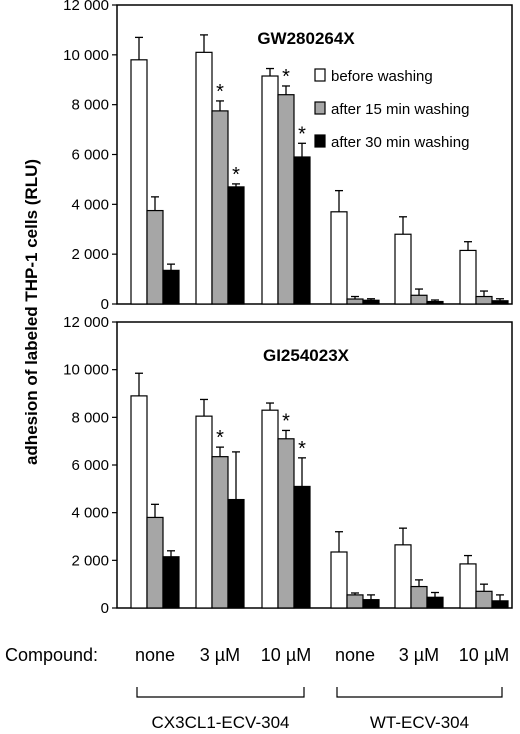  Describe the element at coordinates (322, 655) in the screenshot. I see `x-category-labels: none 3 µM 10 µM none 3 µM 10 µM` at that location.